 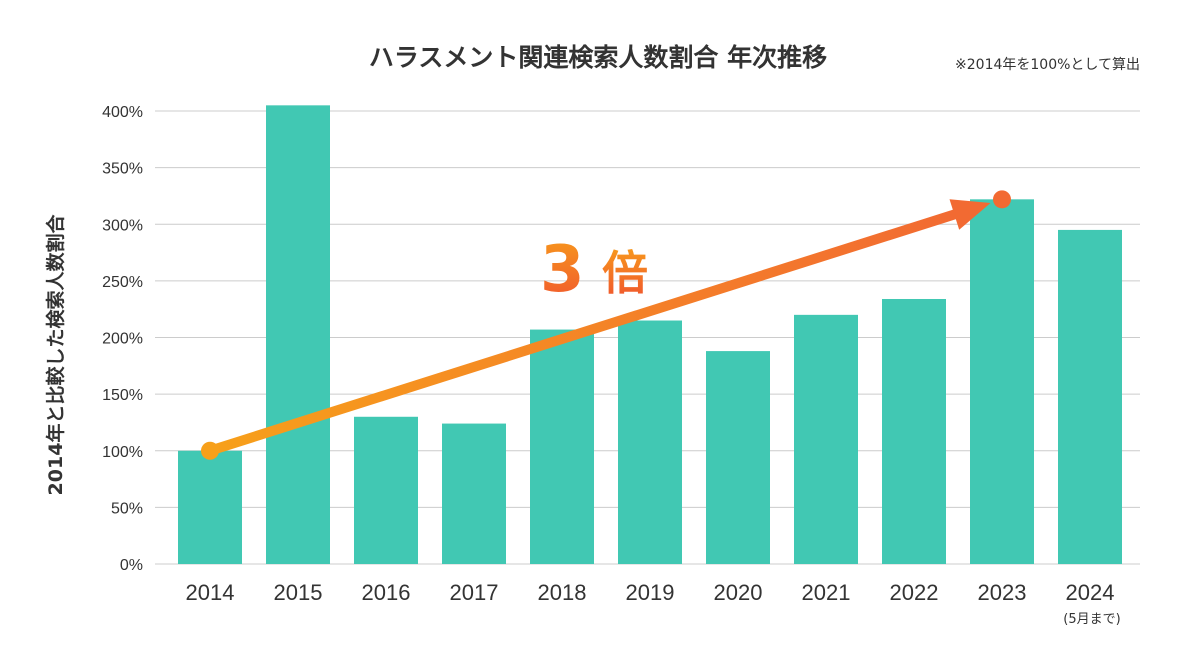 I want to click on chart-title: ハラスメント関連検索人数割合 年次推移, so click(x=598, y=57).